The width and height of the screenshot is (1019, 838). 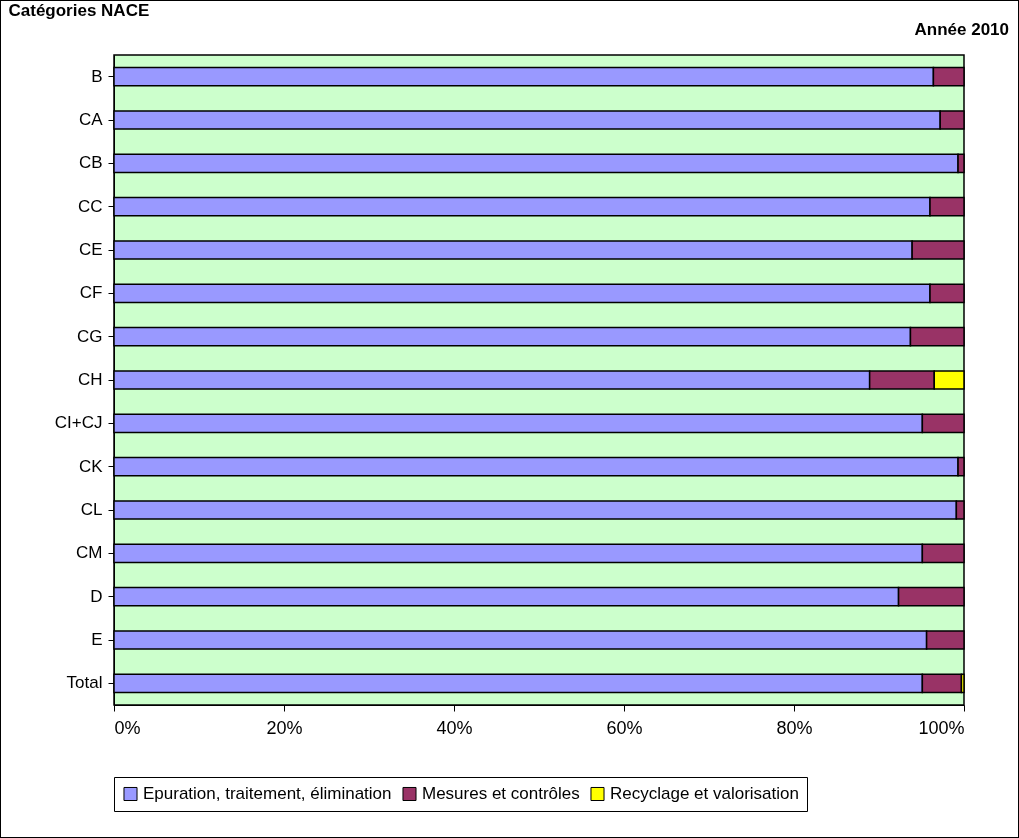 What do you see at coordinates (91, 509) in the screenshot?
I see `y-tick-label: CL` at bounding box center [91, 509].